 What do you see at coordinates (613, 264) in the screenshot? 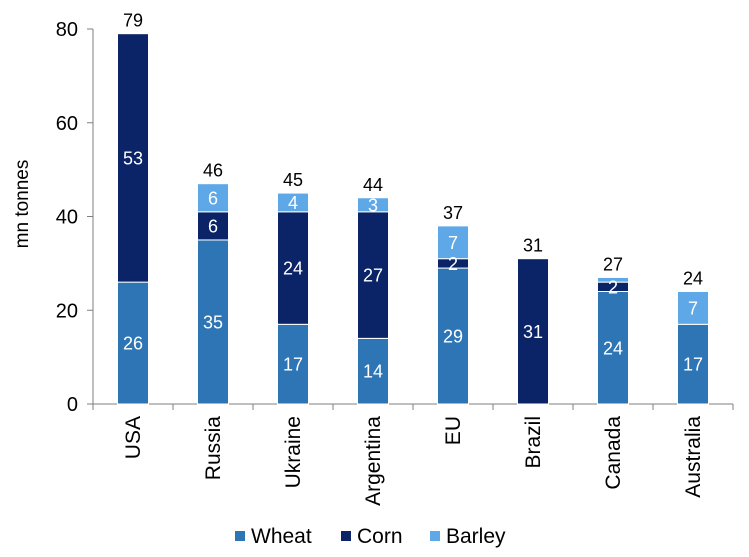
I see `bar-total-label: 27` at bounding box center [613, 264].